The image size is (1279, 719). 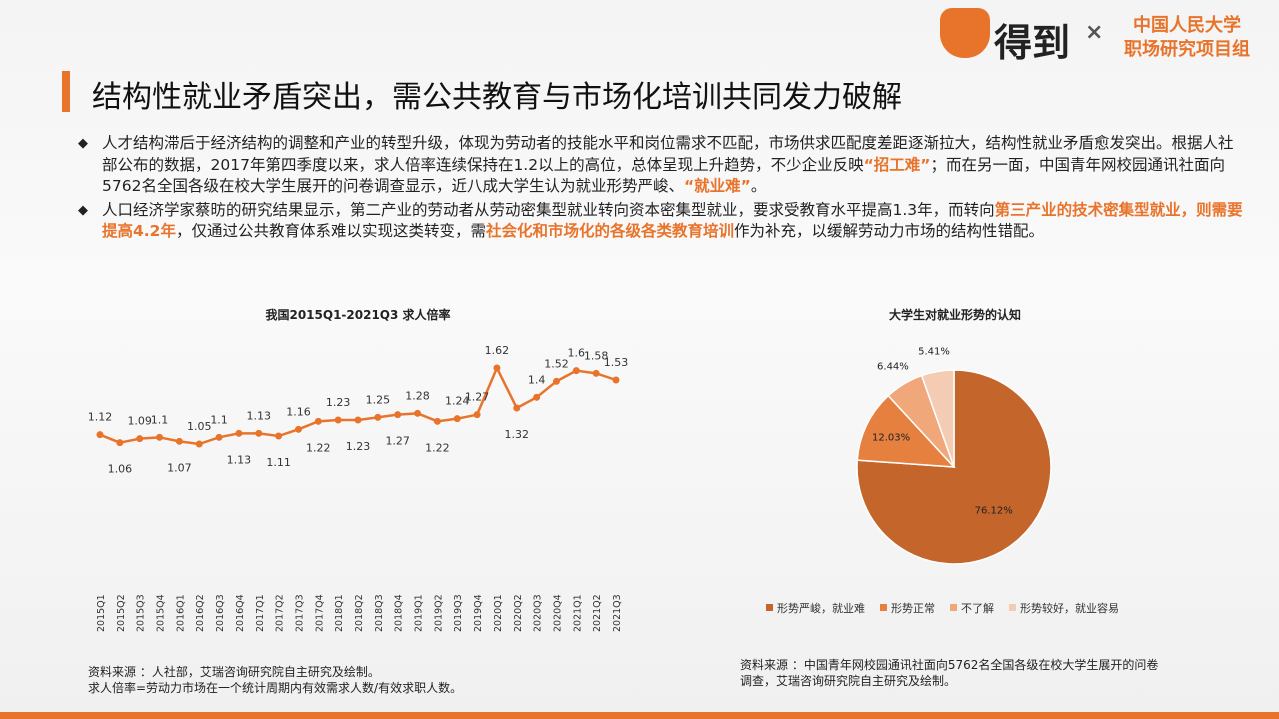 I want to click on data-label: 1.09, so click(x=139, y=421).